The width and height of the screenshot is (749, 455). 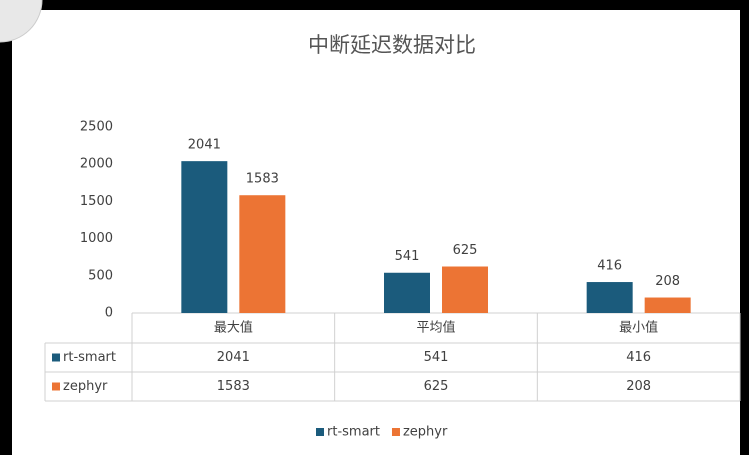 I want to click on x-tick-label: 平均值, so click(x=435, y=328).